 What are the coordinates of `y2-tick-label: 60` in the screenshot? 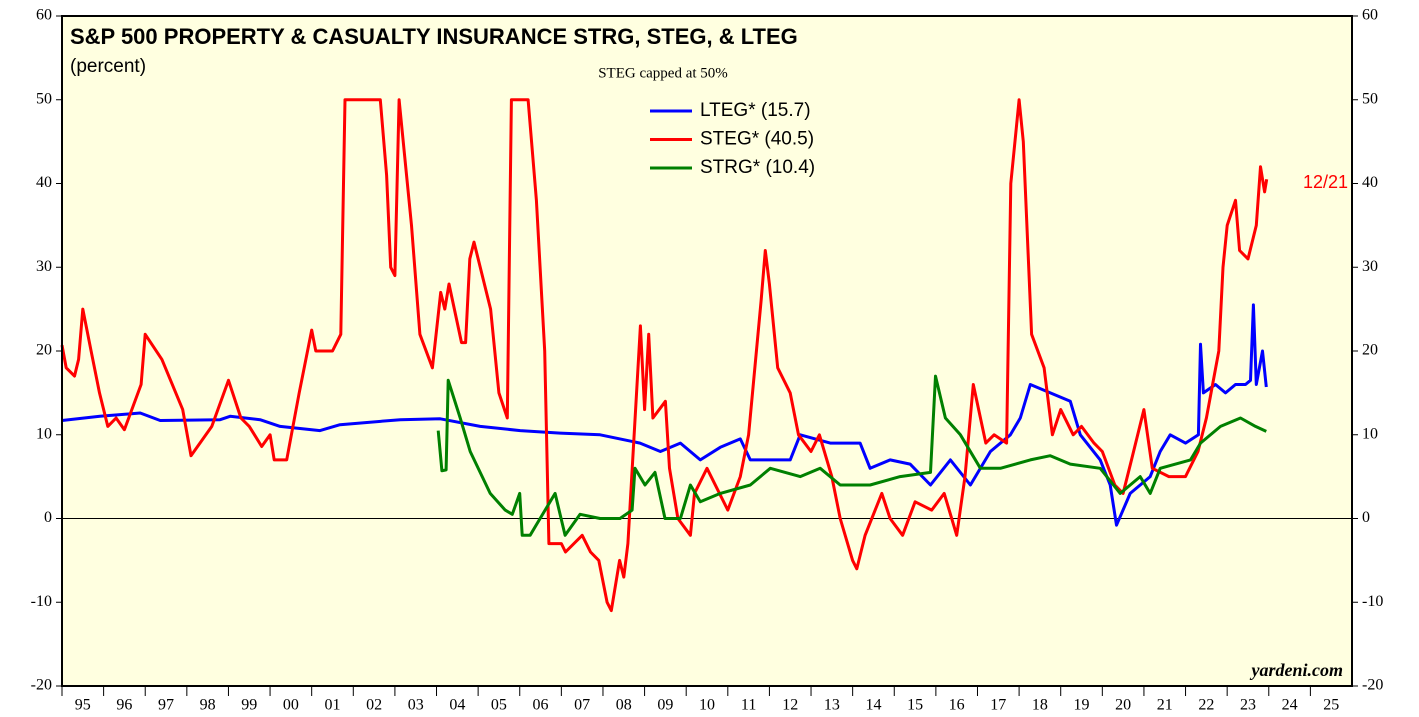 It's located at (1370, 15).